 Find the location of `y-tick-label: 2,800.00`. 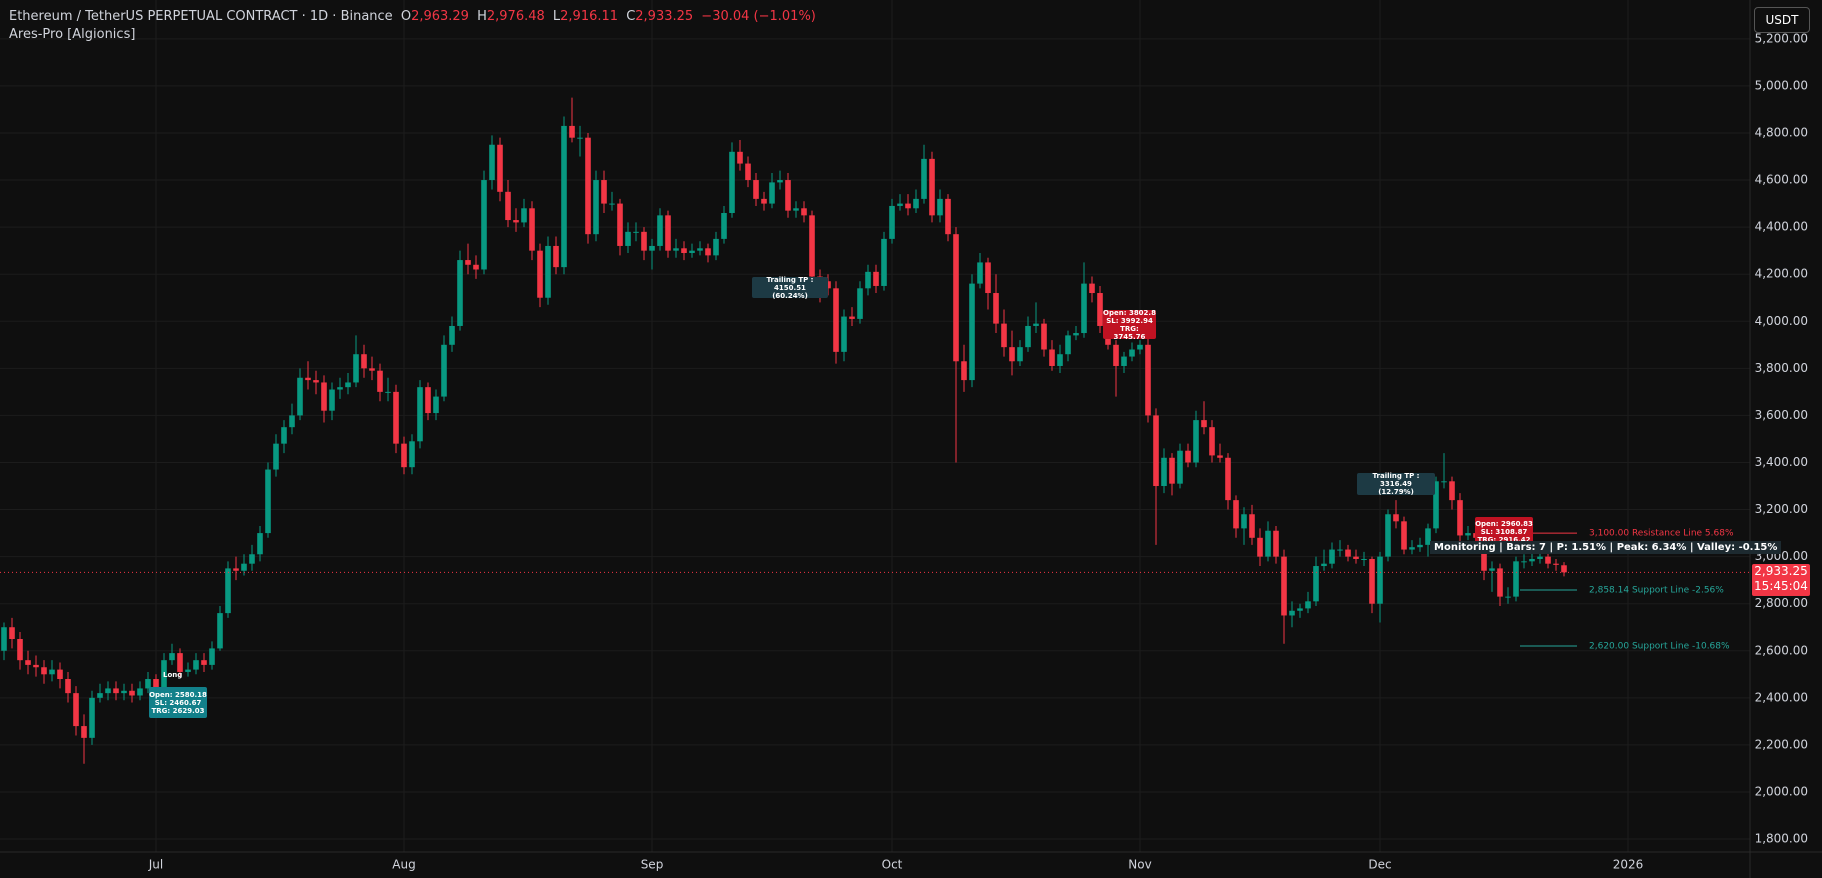

y-tick-label: 2,800.00 is located at coordinates (1781, 603).